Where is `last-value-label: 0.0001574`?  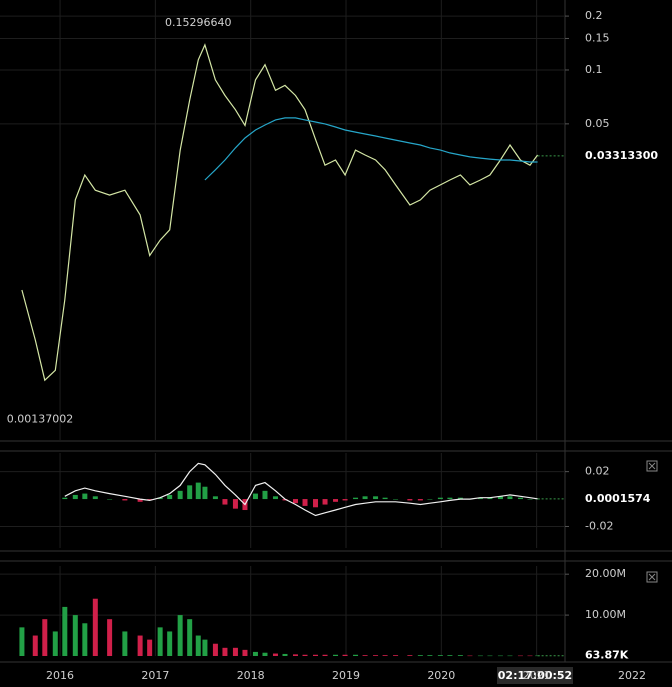 last-value-label: 0.0001574 is located at coordinates (618, 498).